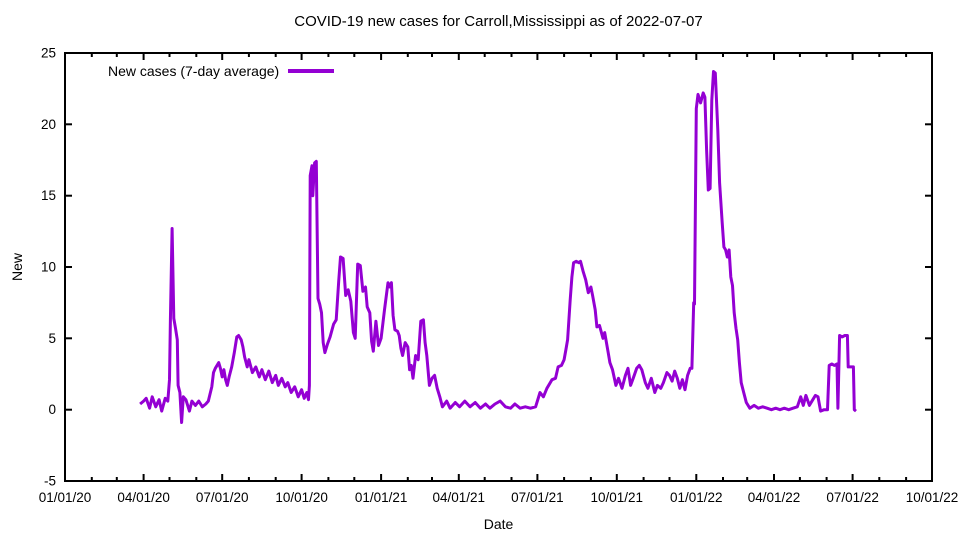  What do you see at coordinates (48, 267) in the screenshot?
I see `y-tick-label: 10` at bounding box center [48, 267].